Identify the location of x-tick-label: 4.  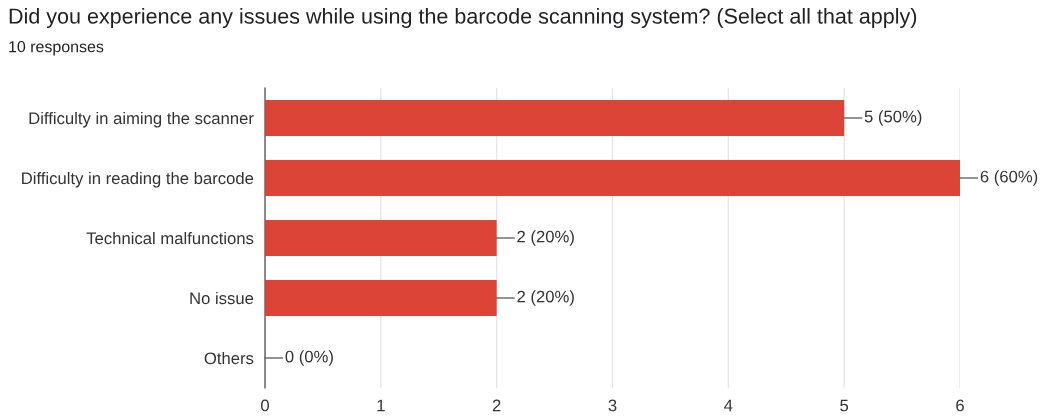
(728, 405).